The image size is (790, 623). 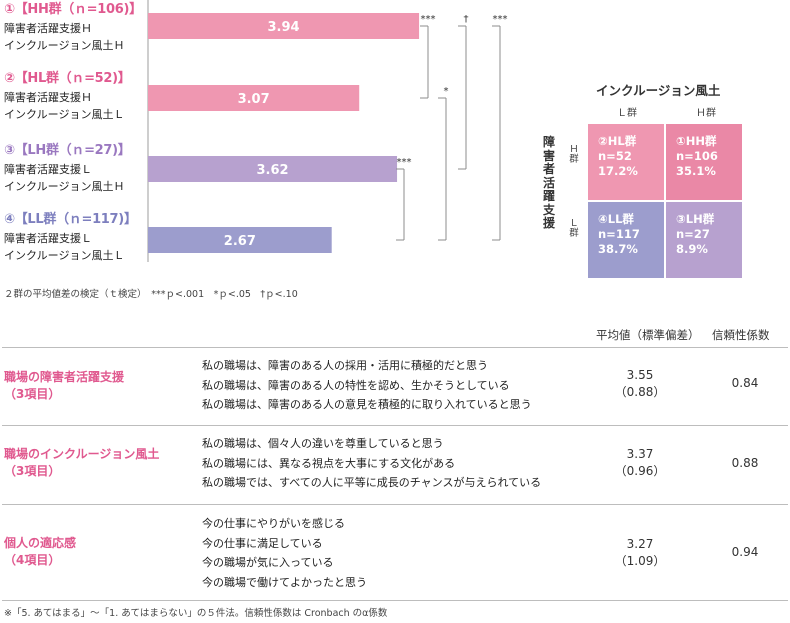 I want to click on table-row-inclusion-category: 職場のインクルージョン風土 （3項目）, so click(x=81, y=463).